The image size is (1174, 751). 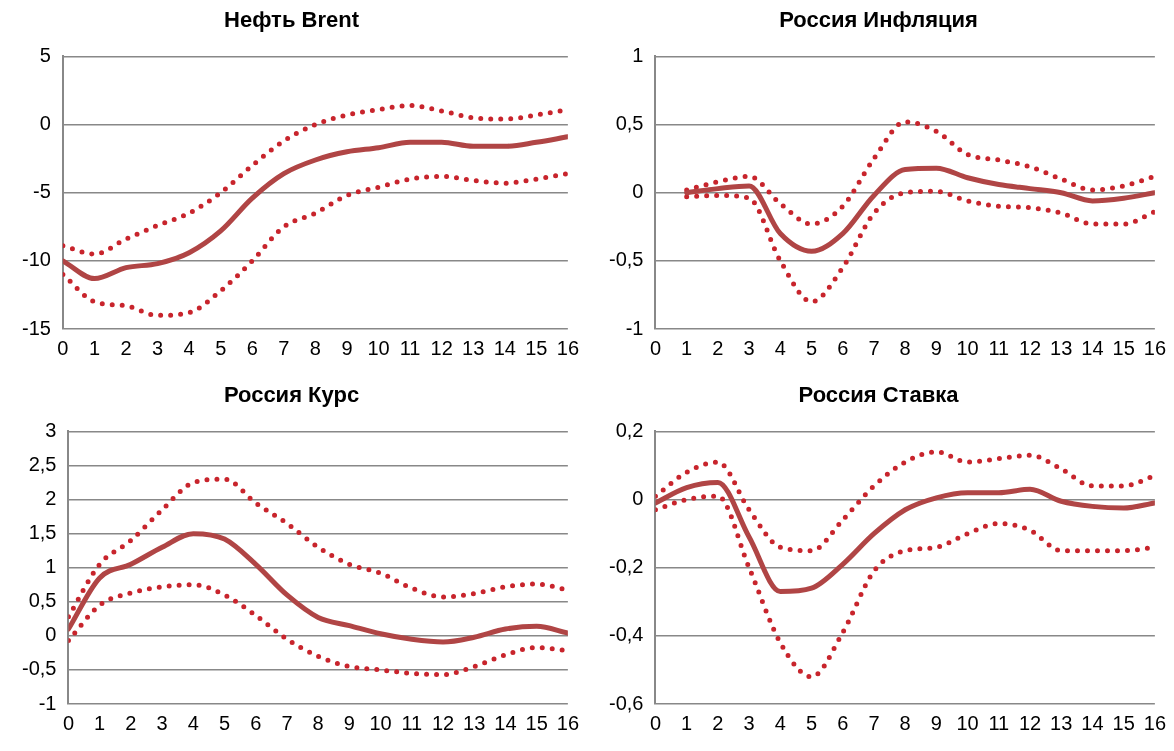 What do you see at coordinates (36, 327) in the screenshot?
I see `y-tick-label: -15` at bounding box center [36, 327].